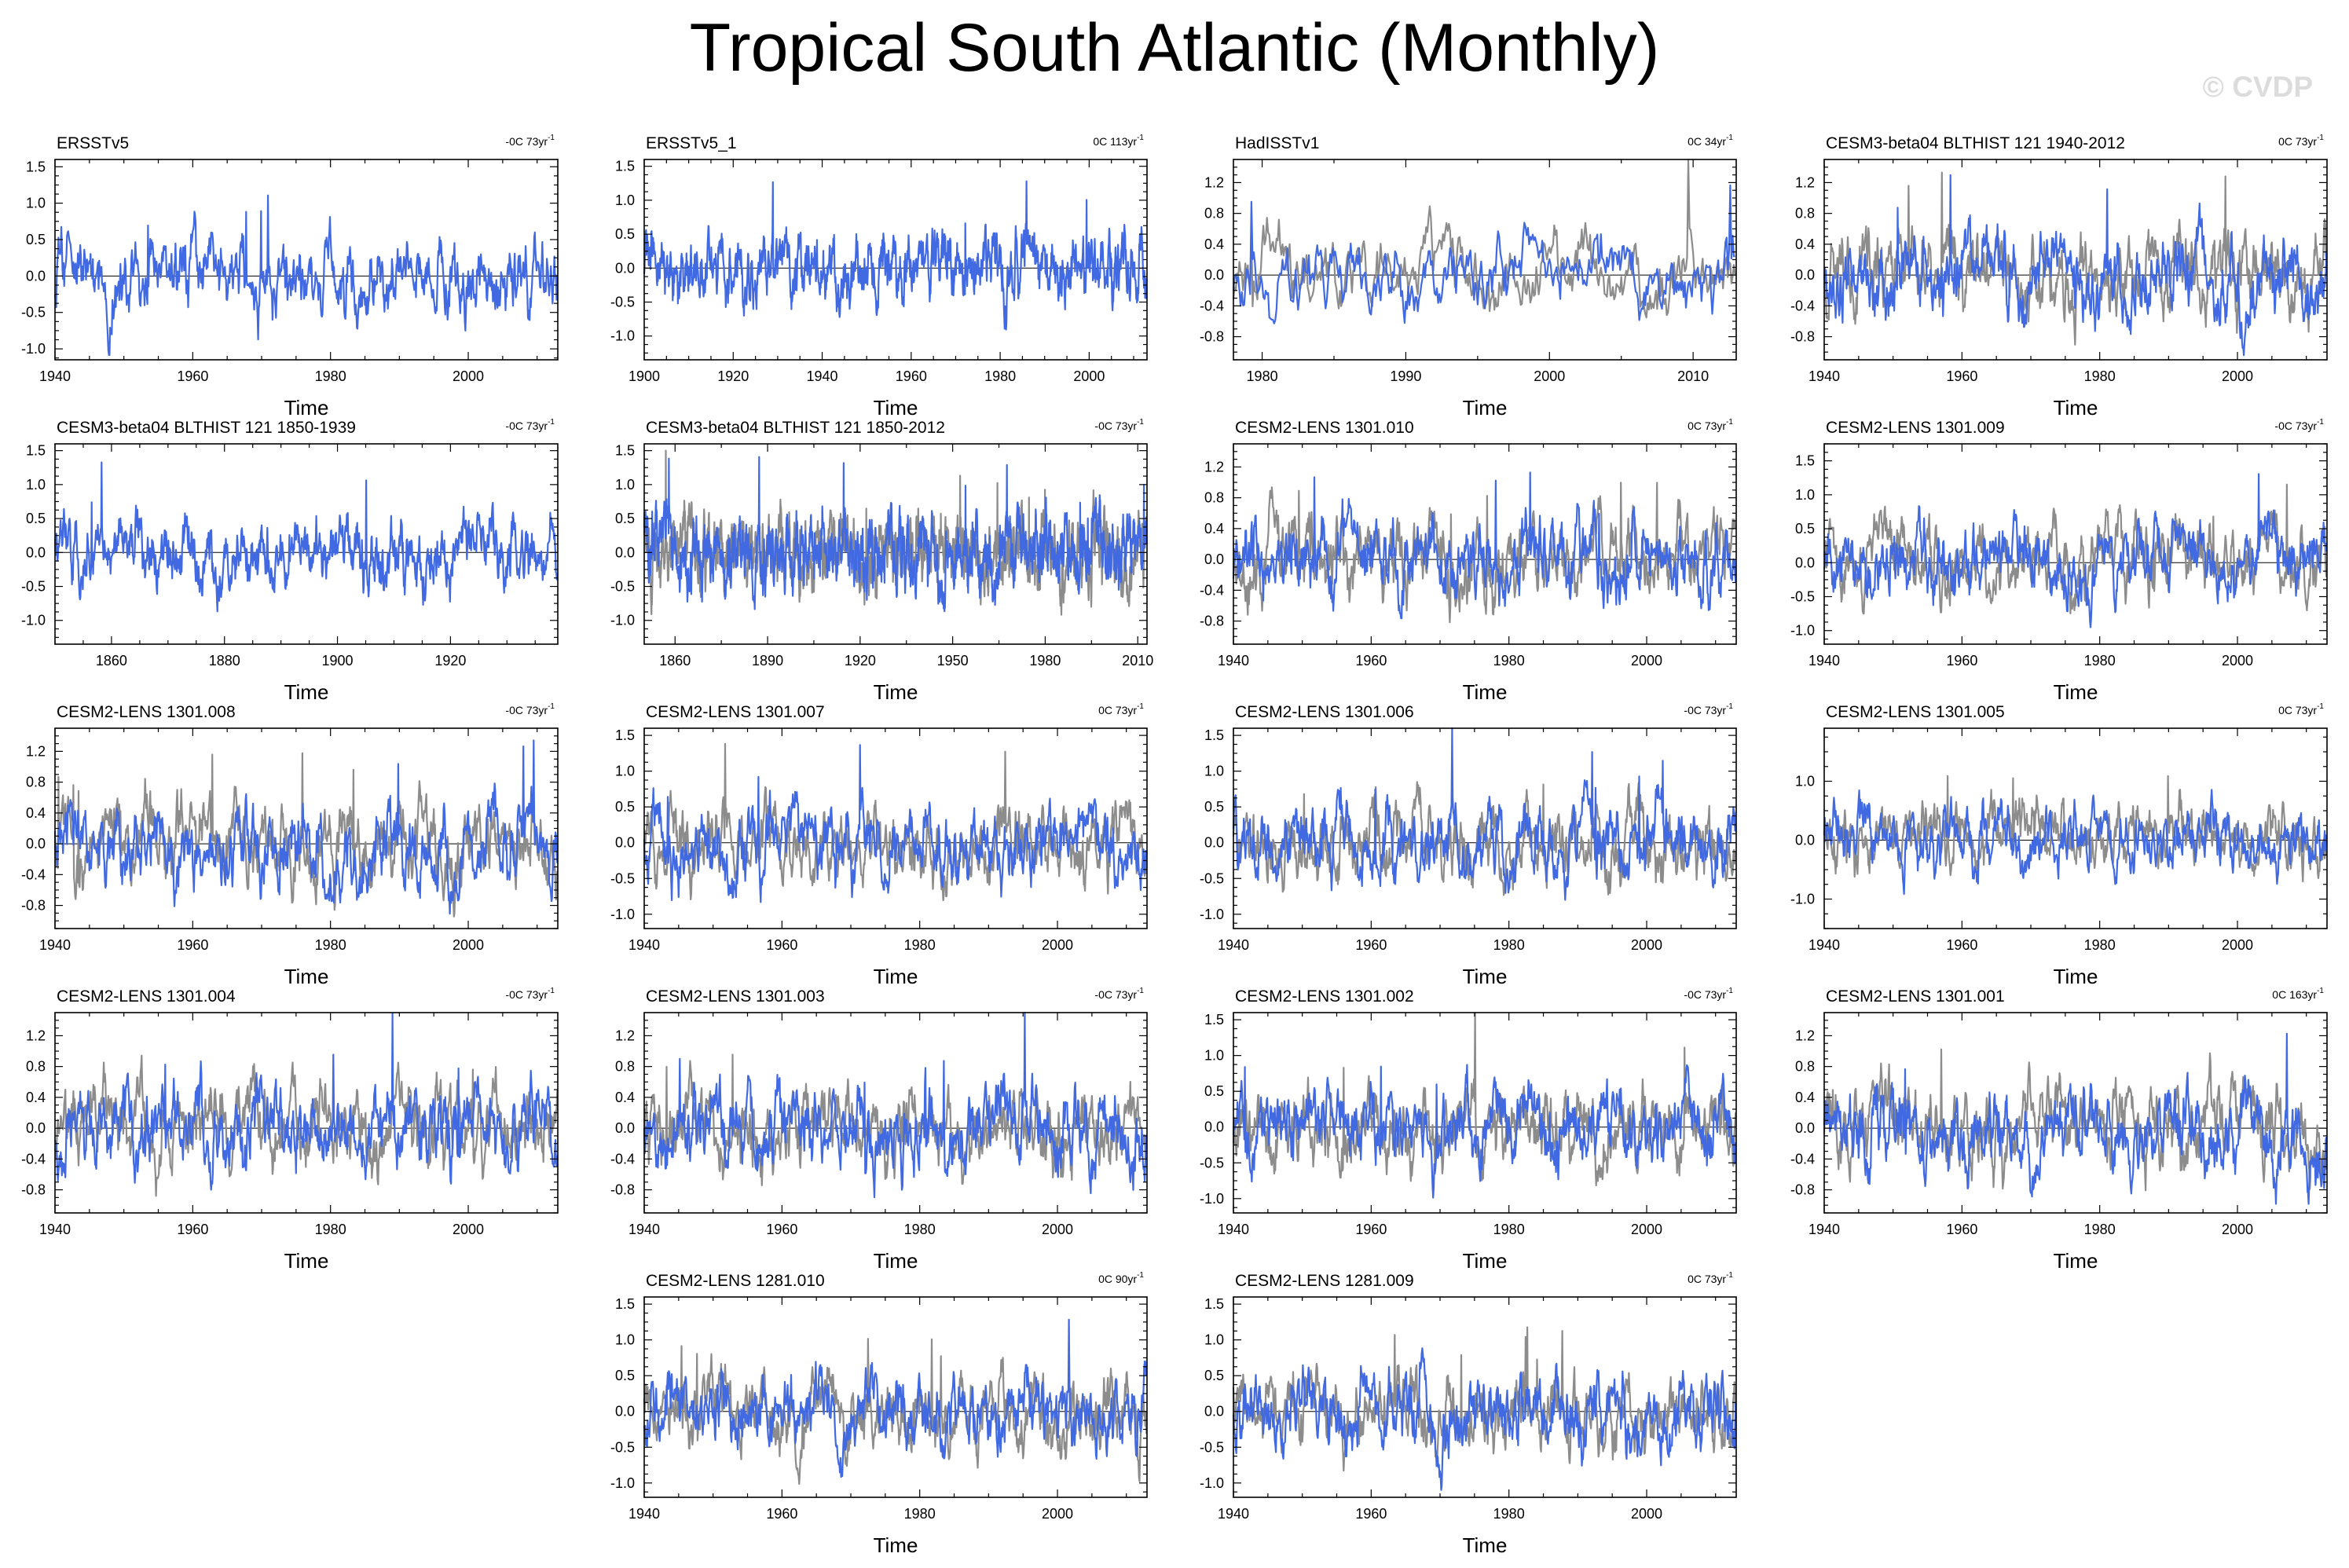 The image size is (2349, 1568). Describe the element at coordinates (2257, 87) in the screenshot. I see `watermark: © CVDP` at that location.